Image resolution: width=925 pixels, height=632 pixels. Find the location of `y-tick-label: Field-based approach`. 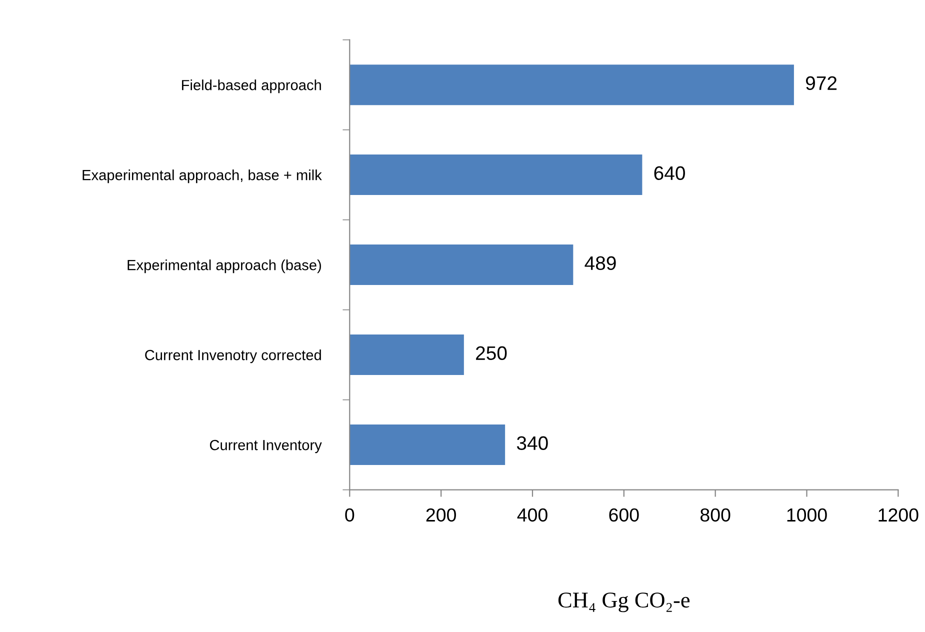

y-tick-label: Field-based approach is located at coordinates (251, 87).